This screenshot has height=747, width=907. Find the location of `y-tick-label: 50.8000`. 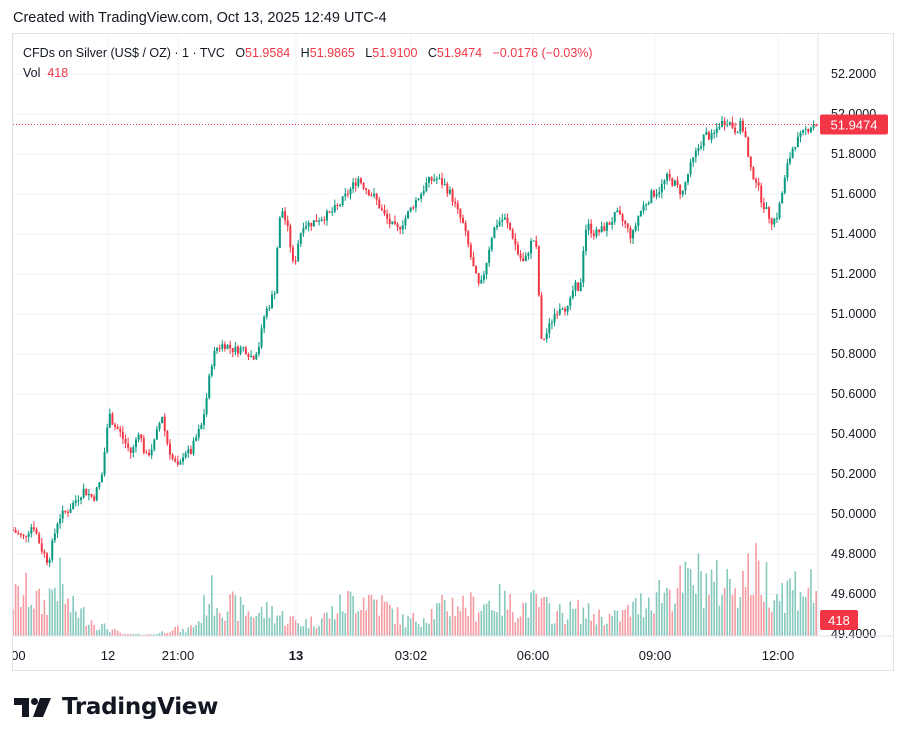

y-tick-label: 50.8000 is located at coordinates (853, 354).